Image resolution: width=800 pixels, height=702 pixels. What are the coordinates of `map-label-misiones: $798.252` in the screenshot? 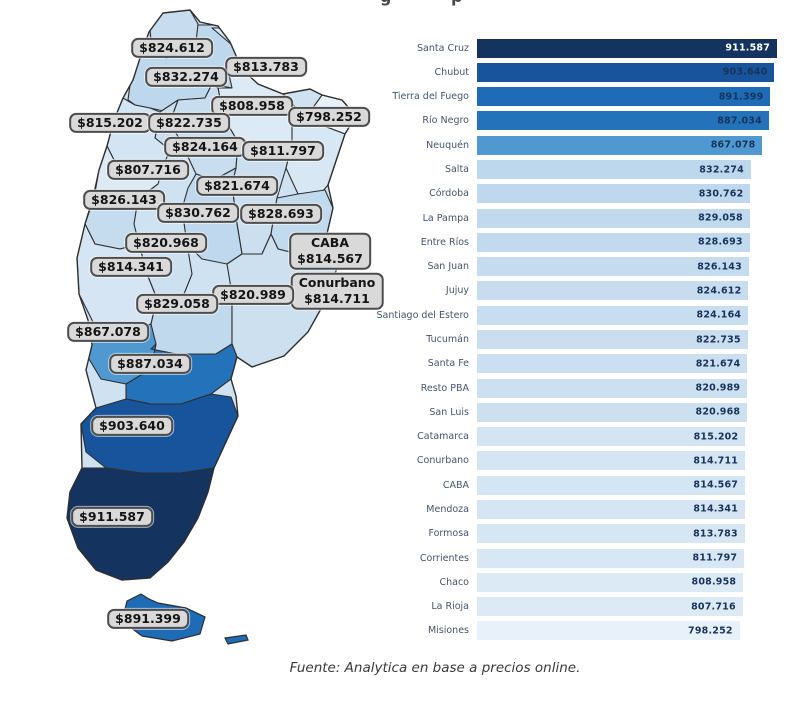 It's located at (329, 117).